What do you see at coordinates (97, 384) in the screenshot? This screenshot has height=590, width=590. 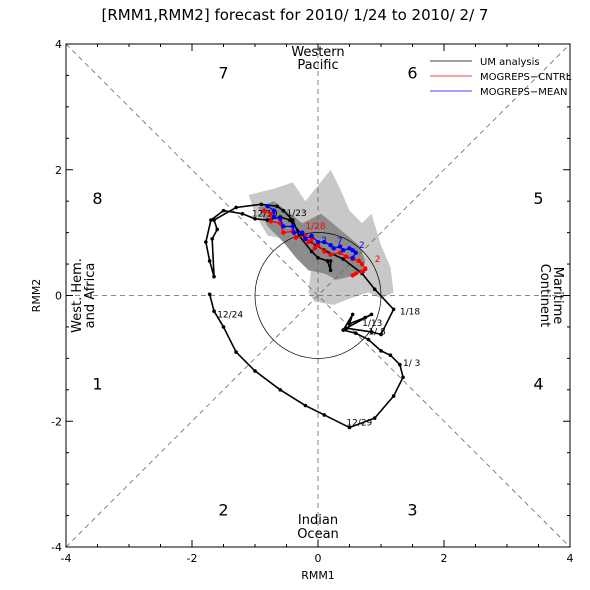 I see `phase-label: 1` at bounding box center [97, 384].